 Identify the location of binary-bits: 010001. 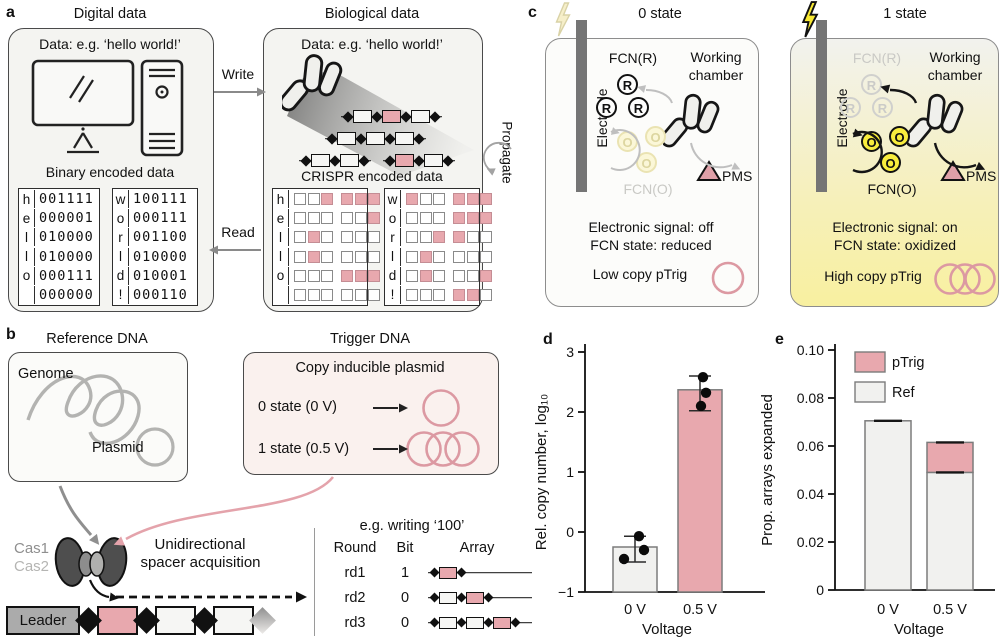
(160, 275).